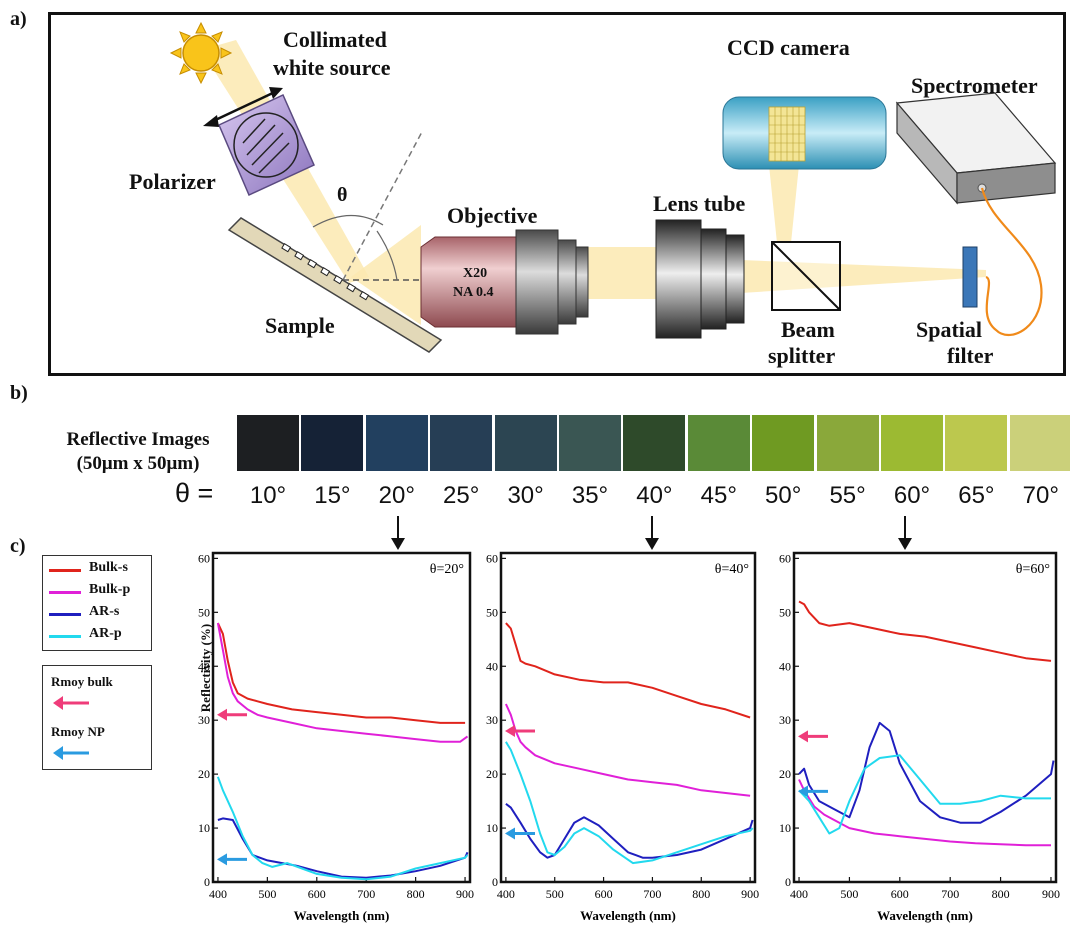 This screenshot has width=1070, height=932. Describe the element at coordinates (201, 53) in the screenshot. I see `sun-icon` at that location.